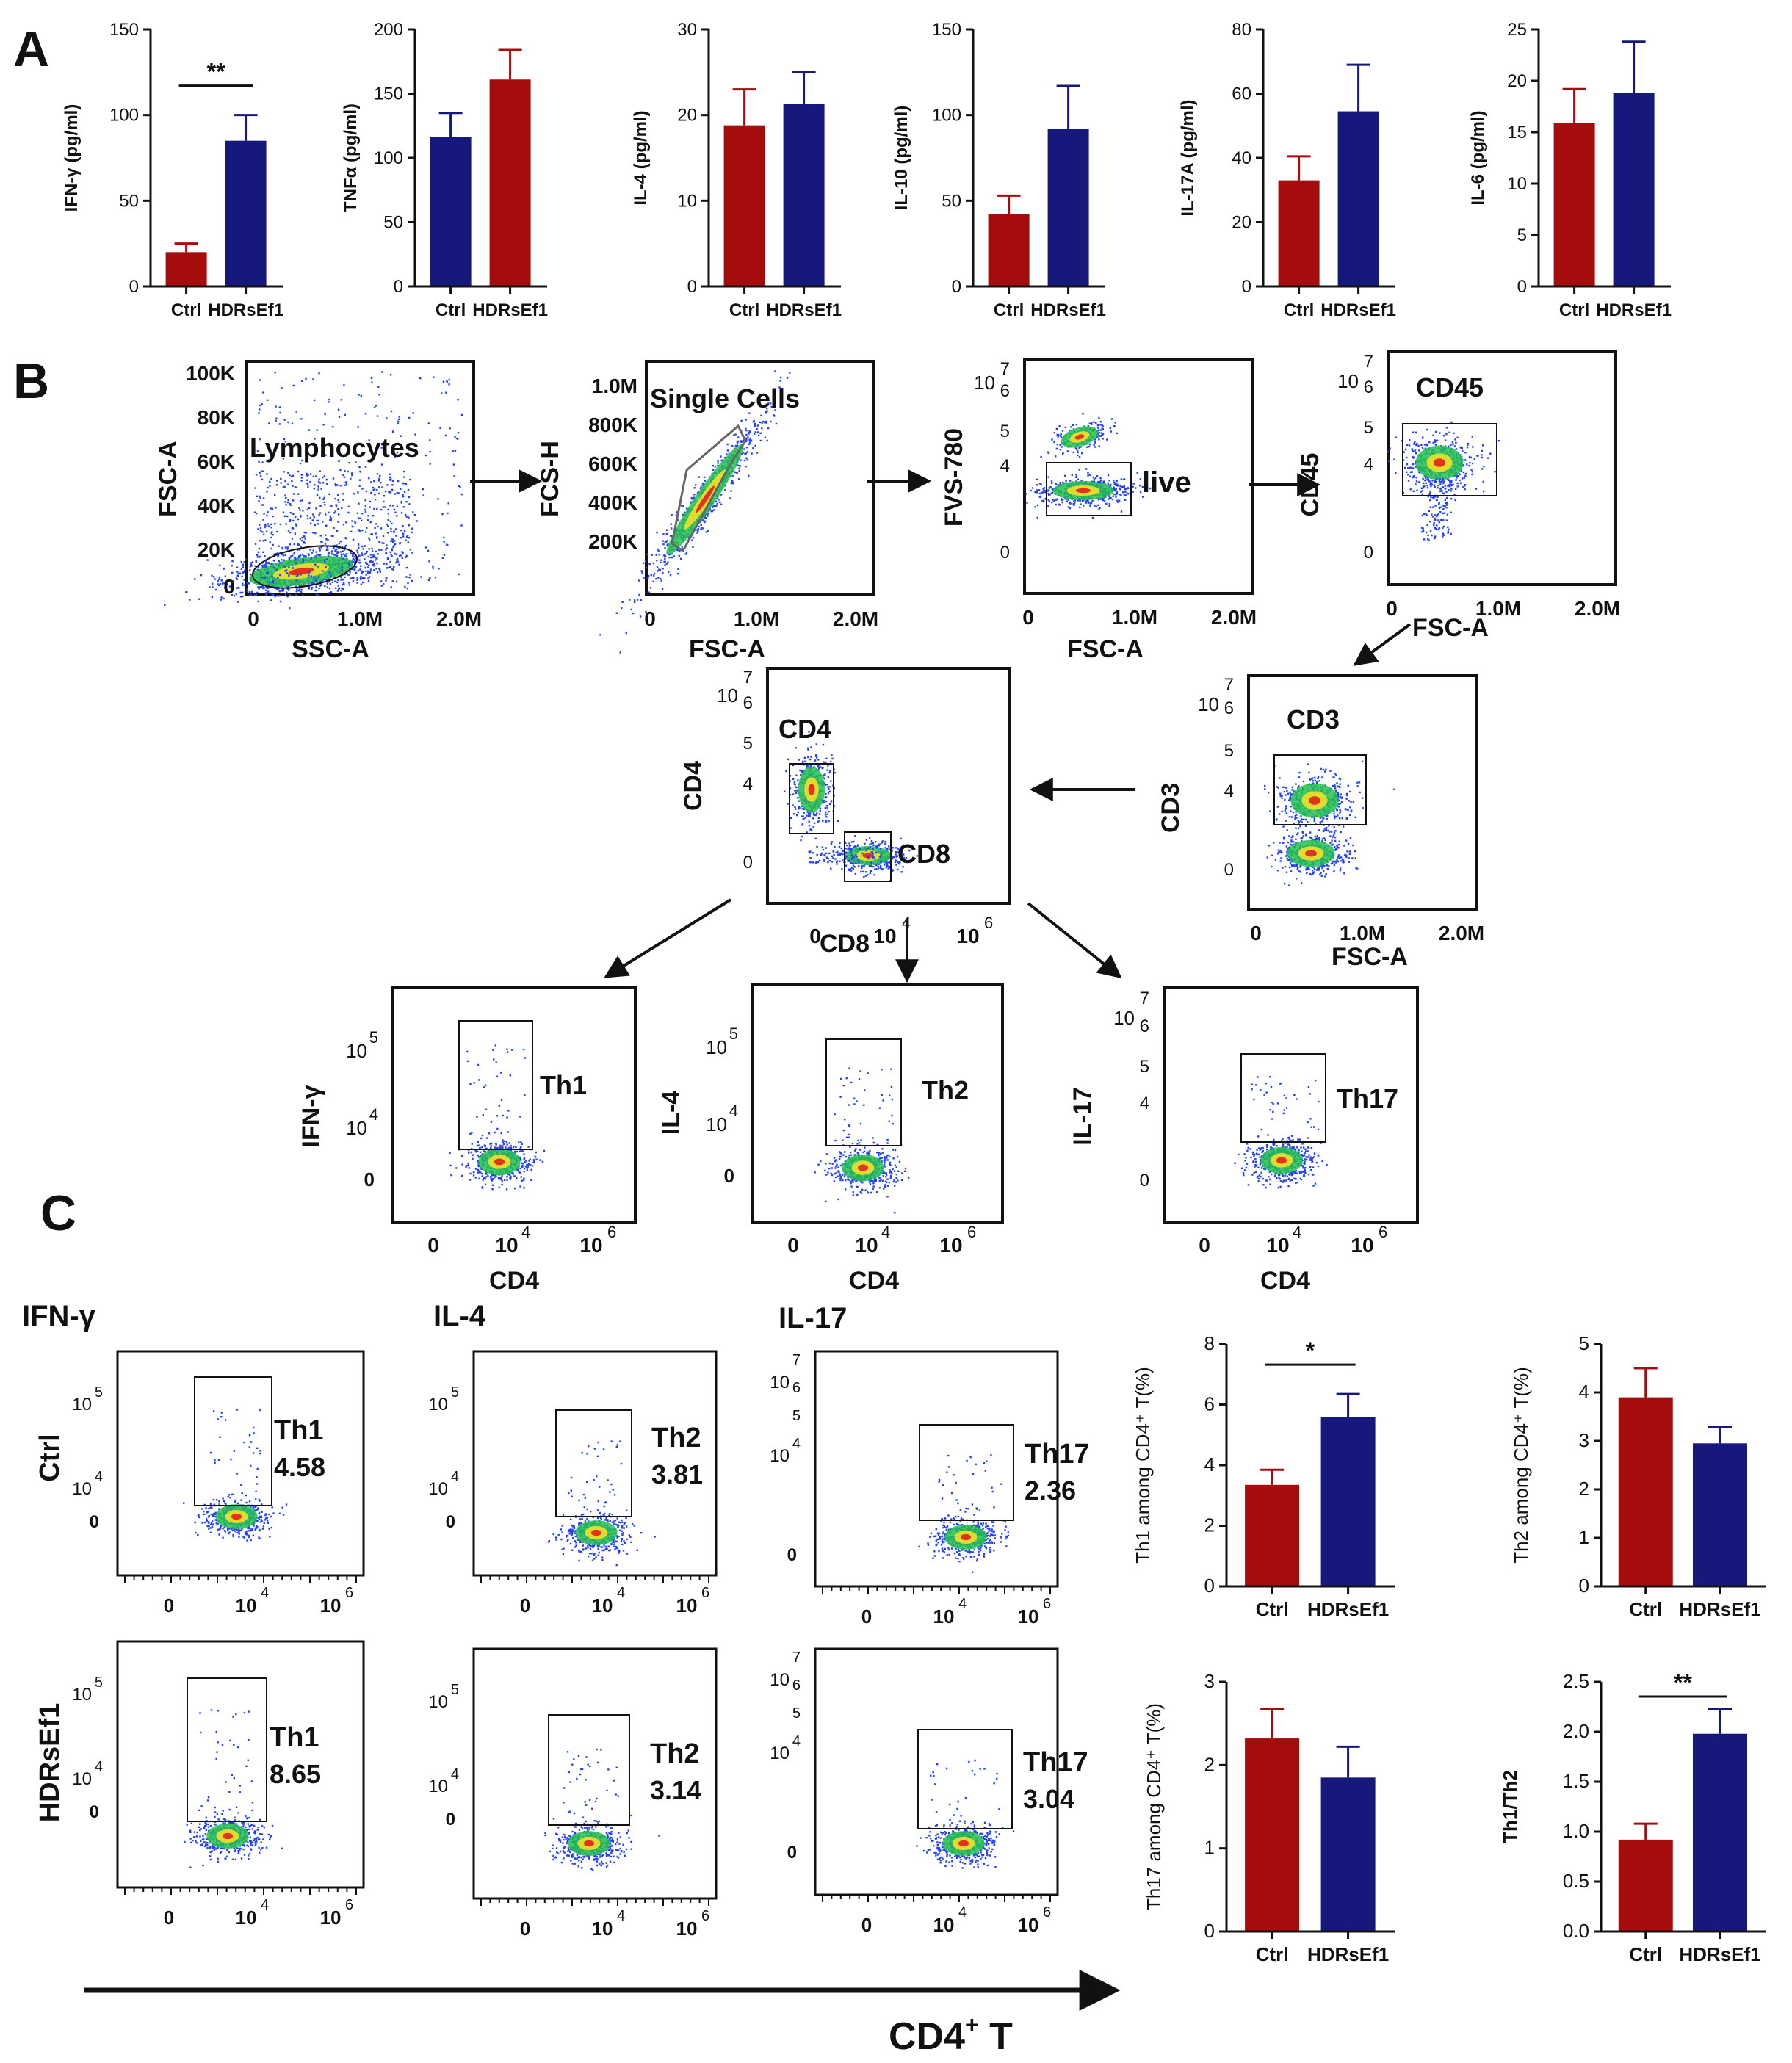 The image size is (1792, 2063). I want to click on y-axis-label: TNFα (pg/ml), so click(351, 158).